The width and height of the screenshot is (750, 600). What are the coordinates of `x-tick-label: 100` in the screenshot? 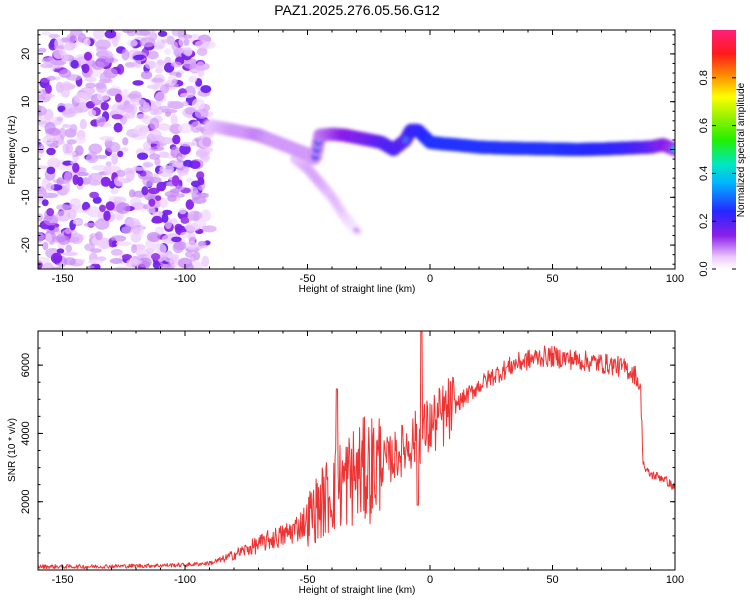 It's located at (675, 580).